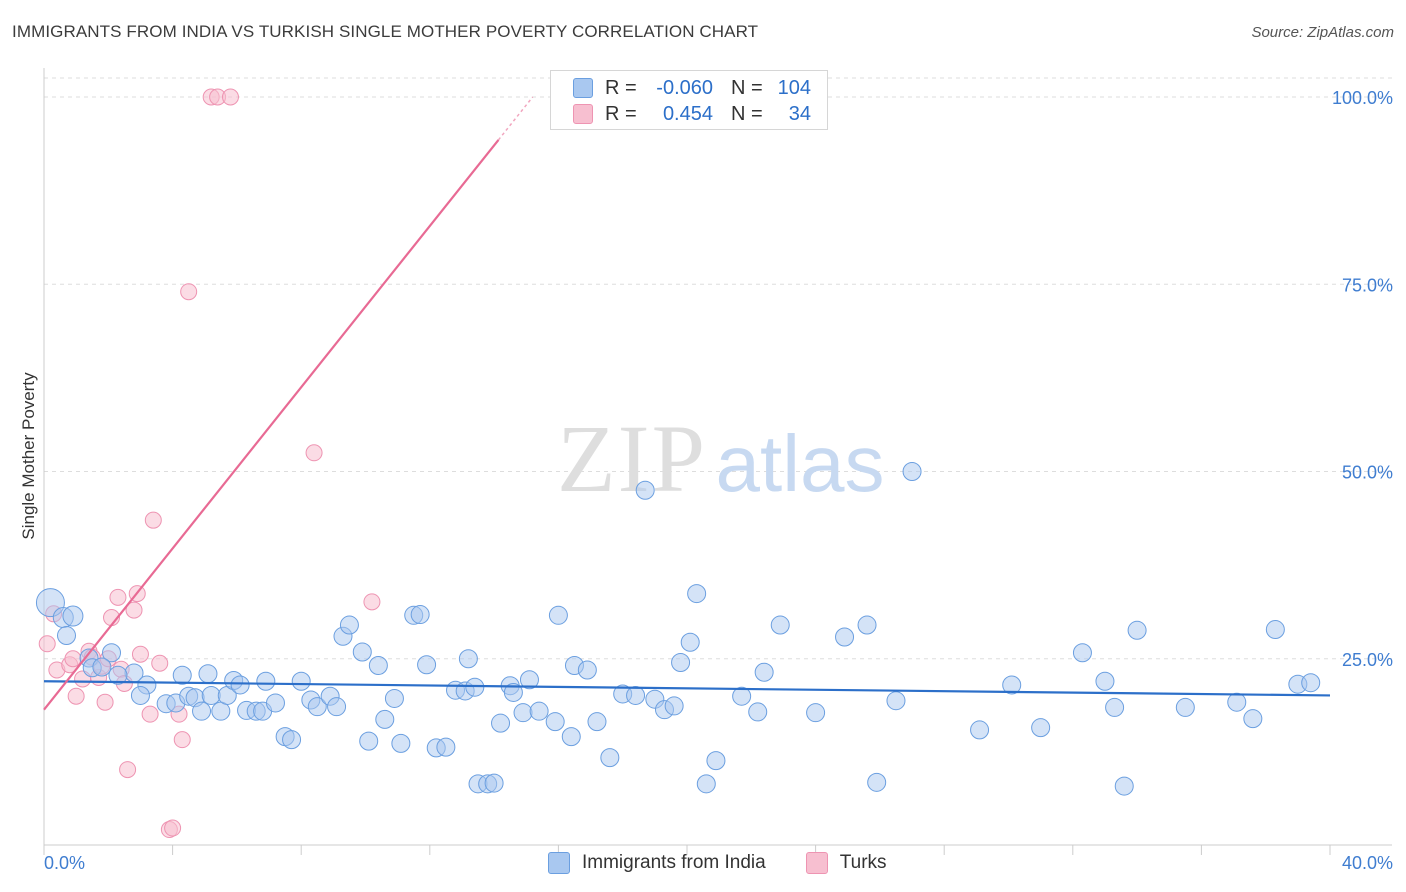 This screenshot has height=892, width=1406. I want to click on y-tick-label: 50.0%, so click(1367, 473).